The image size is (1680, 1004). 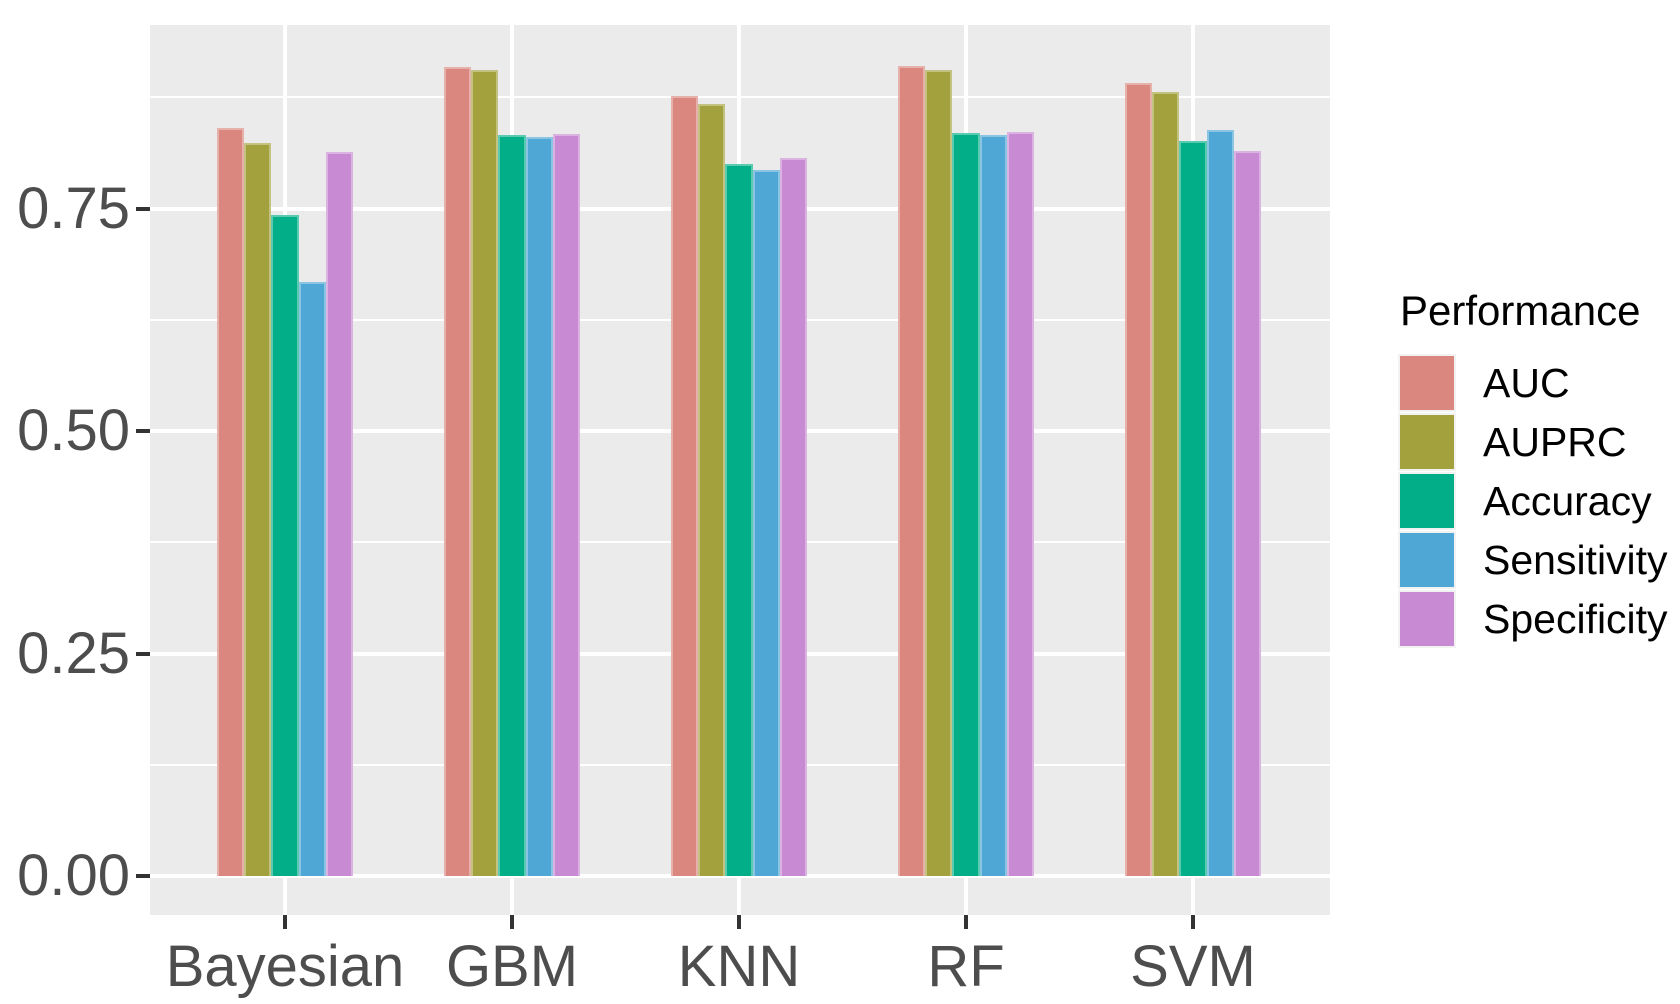 What do you see at coordinates (911, 471) in the screenshot?
I see `bar-rf-auc` at bounding box center [911, 471].